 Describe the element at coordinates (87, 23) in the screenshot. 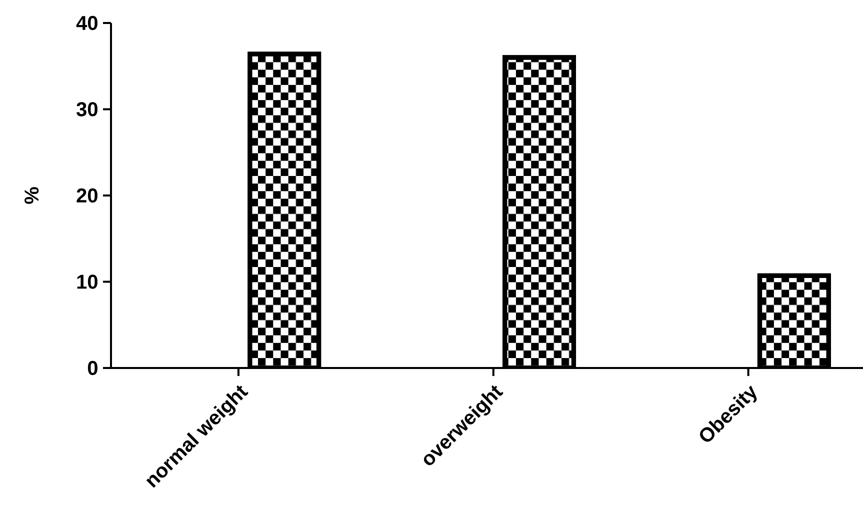

I see `y-tick-label: 40` at that location.